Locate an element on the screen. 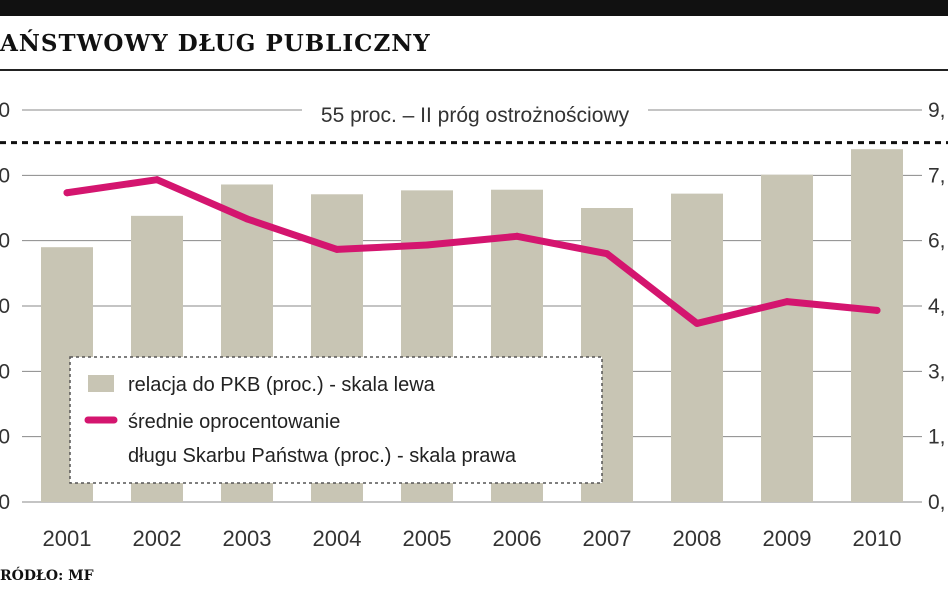 The height and width of the screenshot is (593, 948). x-tick-label: 2007 is located at coordinates (607, 538).